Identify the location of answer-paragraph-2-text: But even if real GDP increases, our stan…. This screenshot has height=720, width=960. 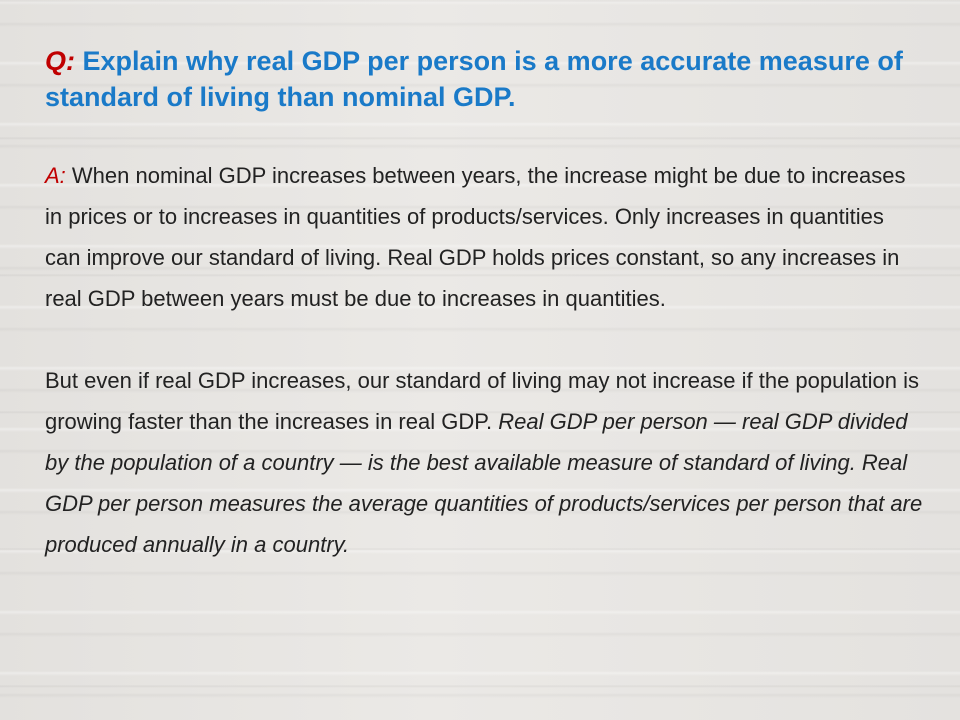
(482, 401).